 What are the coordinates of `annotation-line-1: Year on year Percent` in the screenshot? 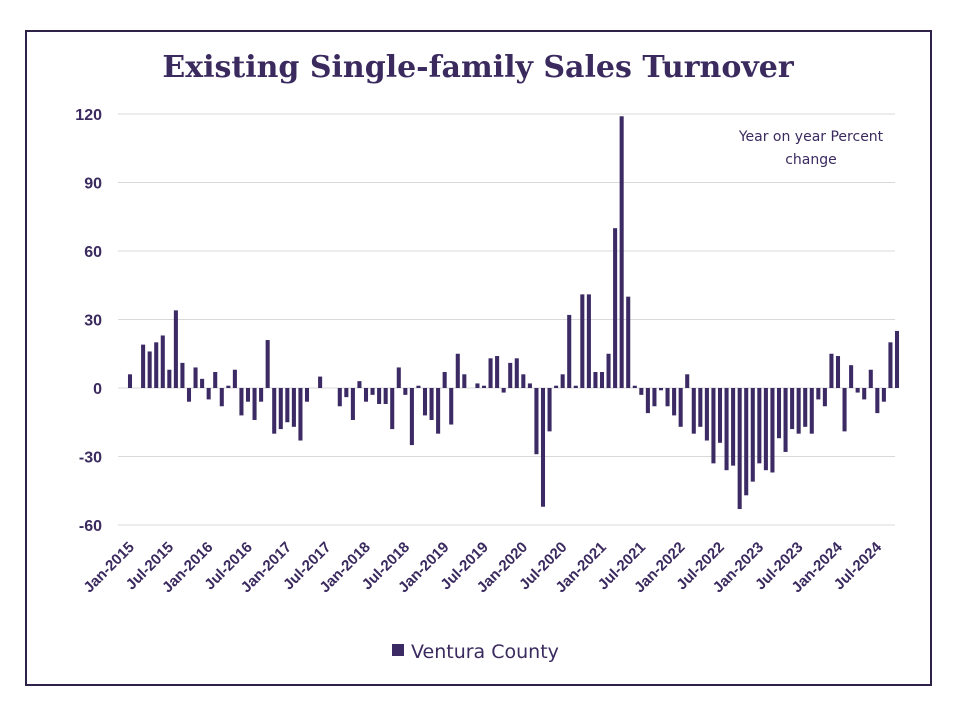 It's located at (811, 137).